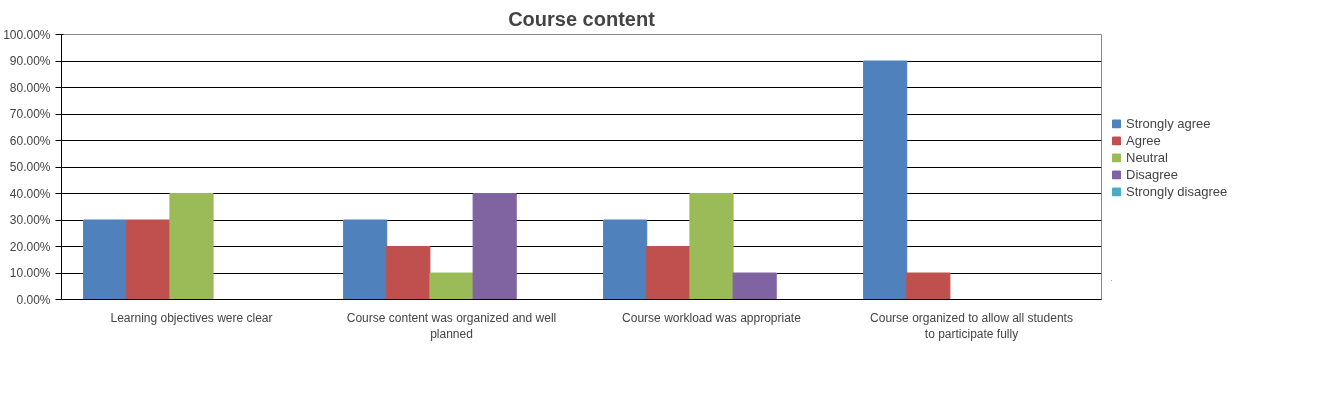  Describe the element at coordinates (30, 114) in the screenshot. I see `y-tick-label: 70.00%` at that location.